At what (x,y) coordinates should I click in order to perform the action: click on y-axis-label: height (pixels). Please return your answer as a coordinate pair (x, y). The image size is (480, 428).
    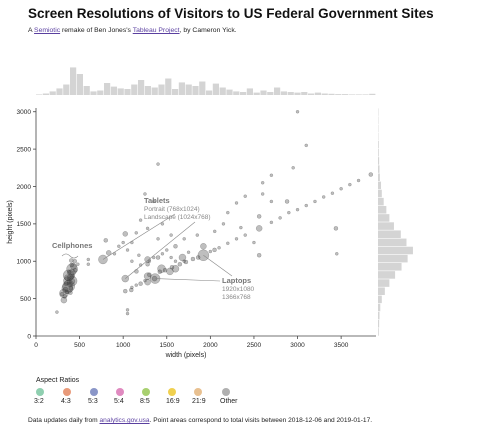
    Looking at the image, I should click on (10, 222).